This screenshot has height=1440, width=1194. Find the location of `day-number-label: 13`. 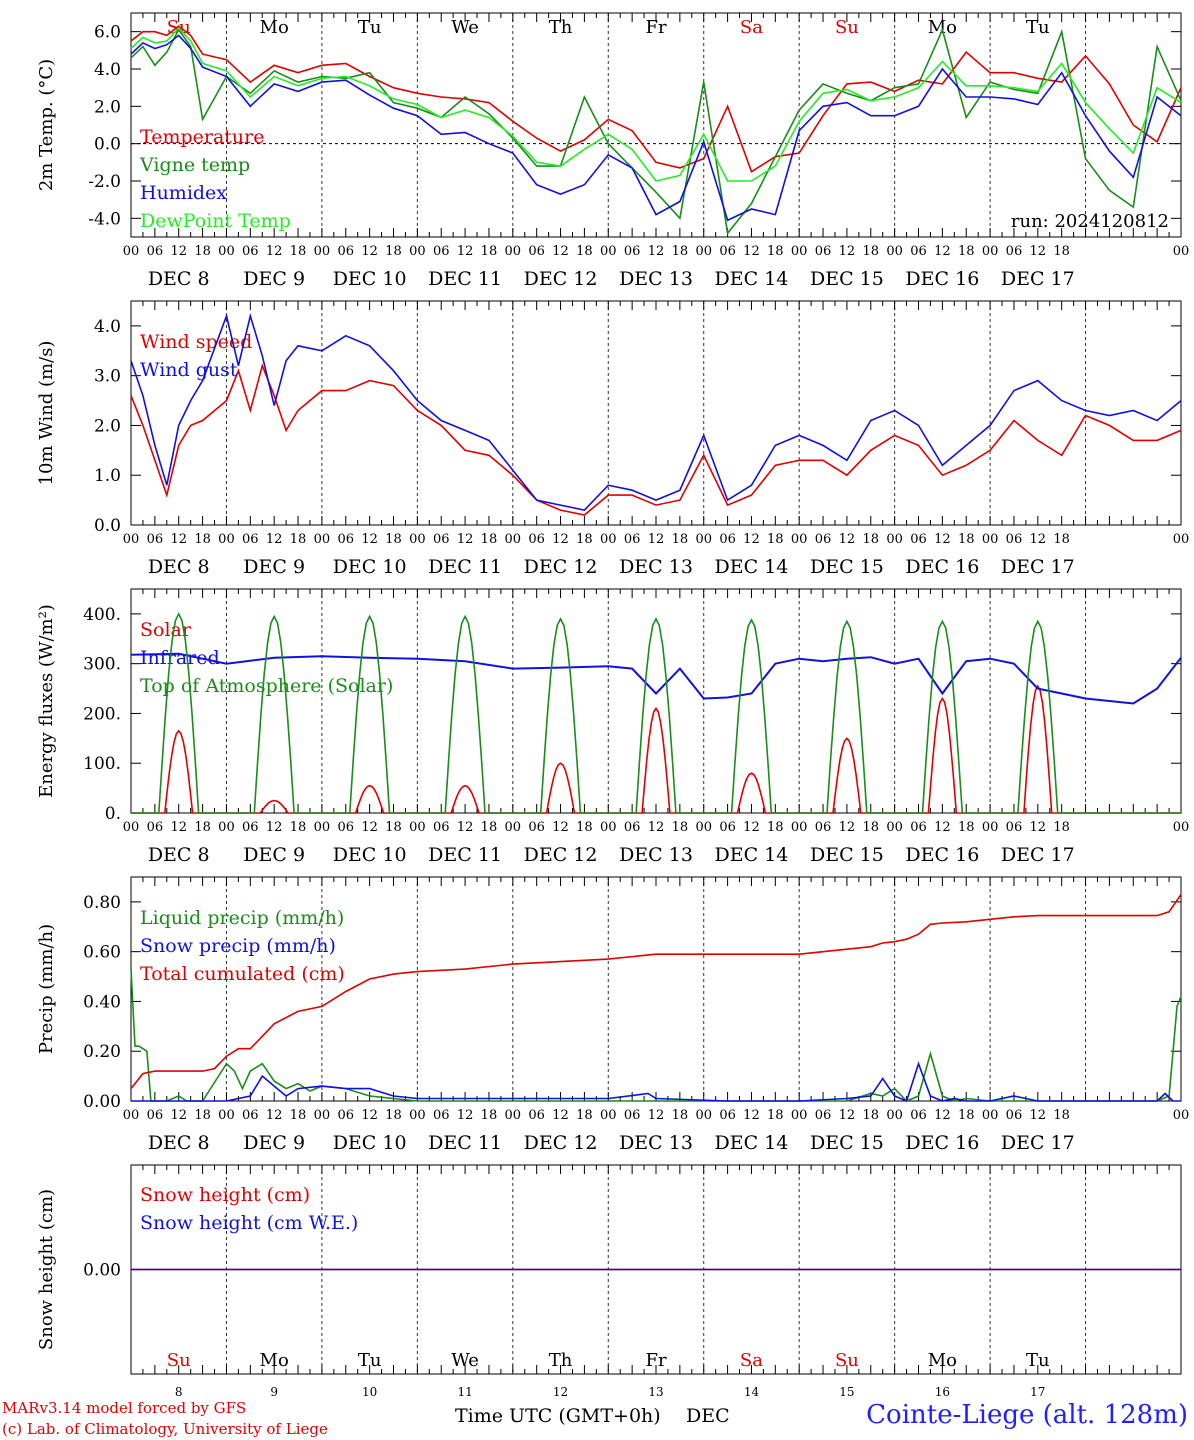

day-number-label: 13 is located at coordinates (655, 1392).